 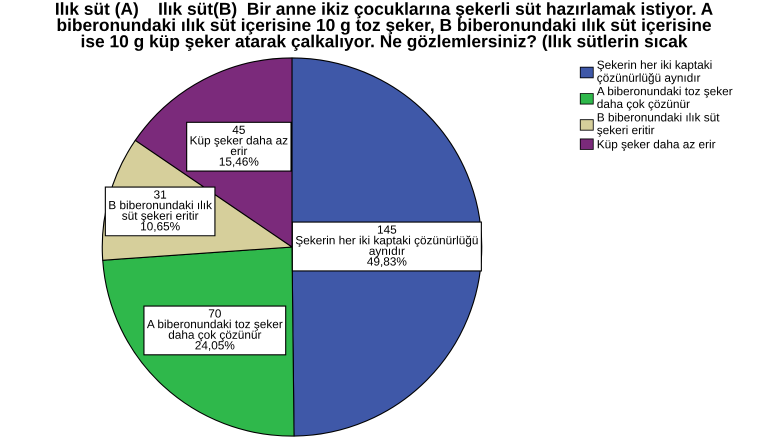 What do you see at coordinates (214, 330) in the screenshot?
I see `data-label: 70 A biberonundaki toz şeker daha çok çözünür 24,05%` at bounding box center [214, 330].